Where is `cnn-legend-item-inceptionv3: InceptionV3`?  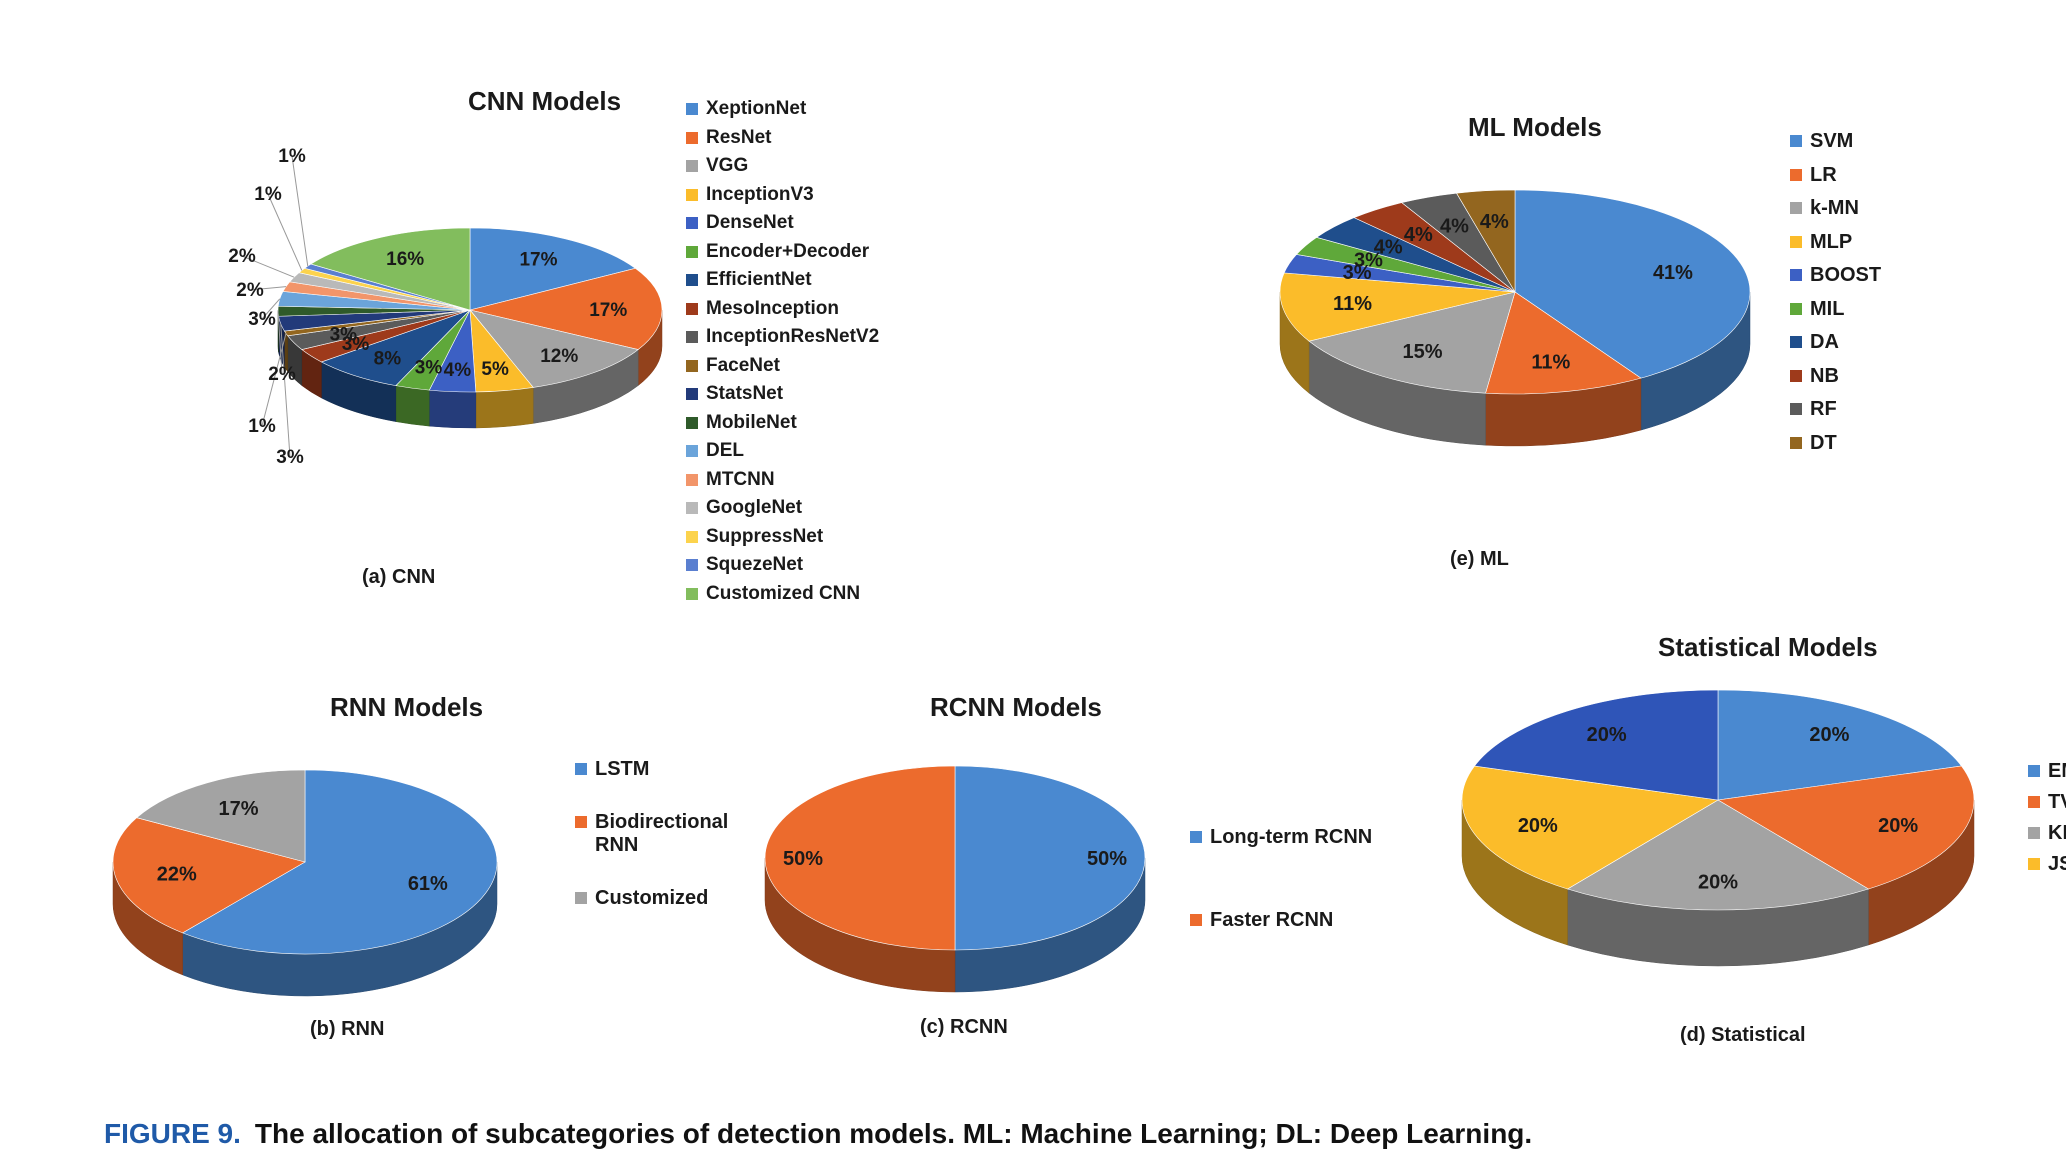
cnn-legend-item-inceptionv3: InceptionV3 is located at coordinates (782, 195).